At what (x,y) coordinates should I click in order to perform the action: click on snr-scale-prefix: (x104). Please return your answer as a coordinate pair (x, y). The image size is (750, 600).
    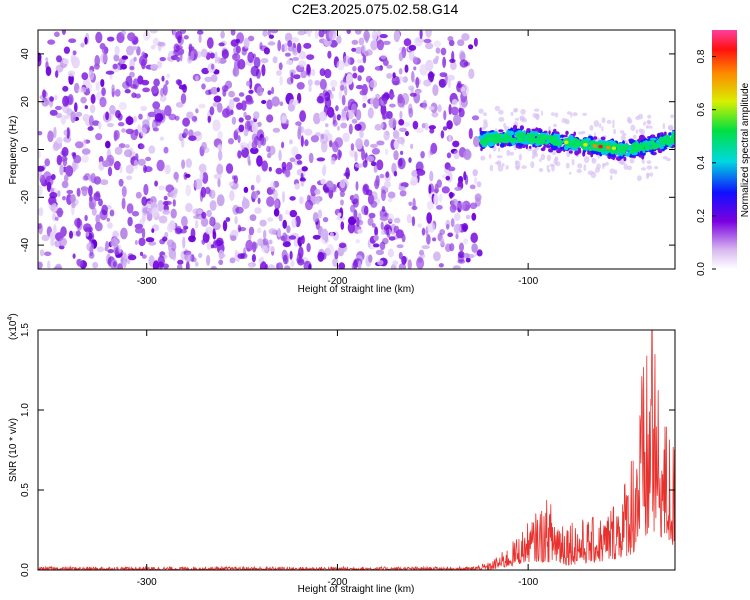
    Looking at the image, I should click on (13, 326).